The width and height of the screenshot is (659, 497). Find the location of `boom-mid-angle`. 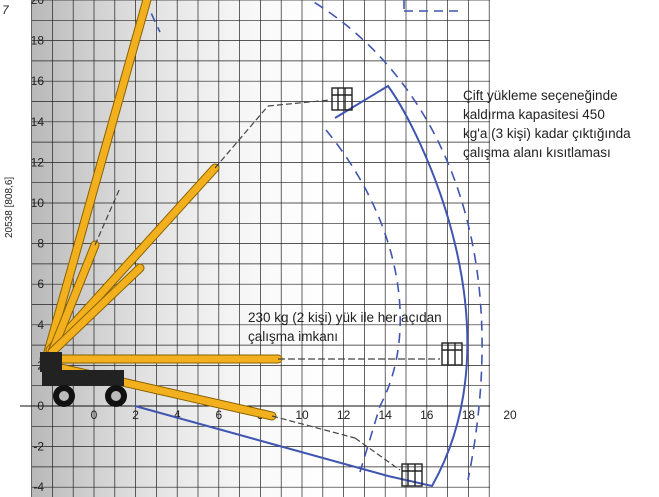

boom-mid-angle is located at coordinates (84, 272).